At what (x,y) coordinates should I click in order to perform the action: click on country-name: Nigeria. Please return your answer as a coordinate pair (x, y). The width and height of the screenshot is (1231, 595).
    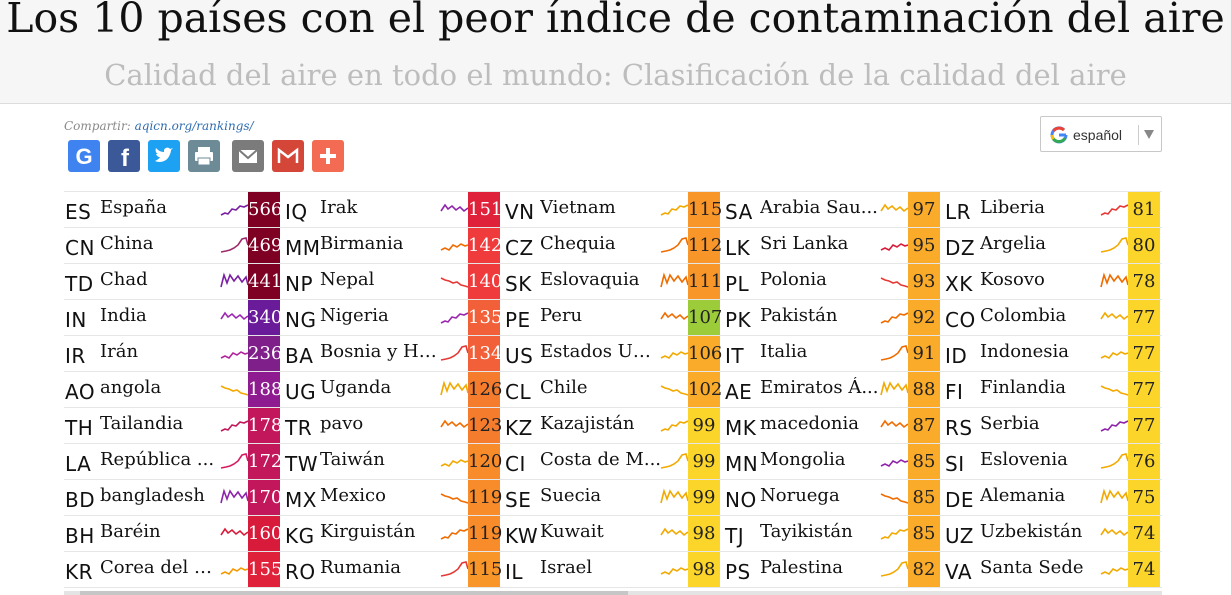
    Looking at the image, I should click on (354, 315).